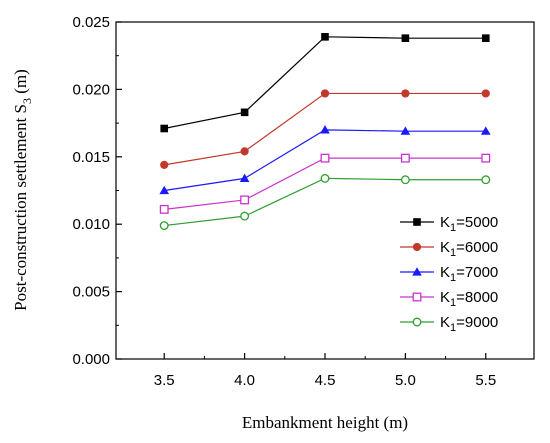 The width and height of the screenshot is (550, 443). I want to click on legend-item-5: K1=9000, so click(449, 324).